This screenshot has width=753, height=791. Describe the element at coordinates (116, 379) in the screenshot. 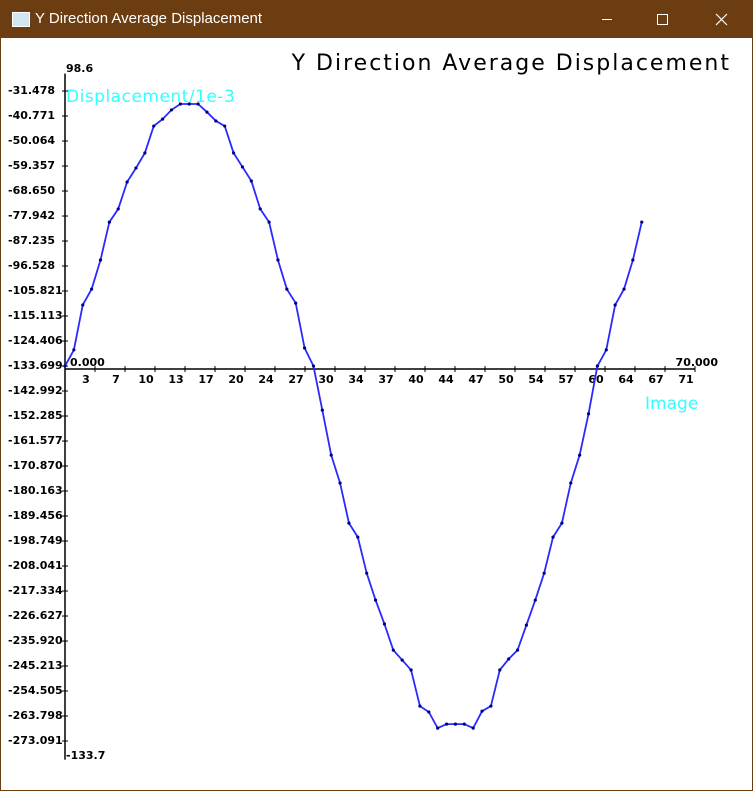

I see `x-tick-label: 7` at that location.